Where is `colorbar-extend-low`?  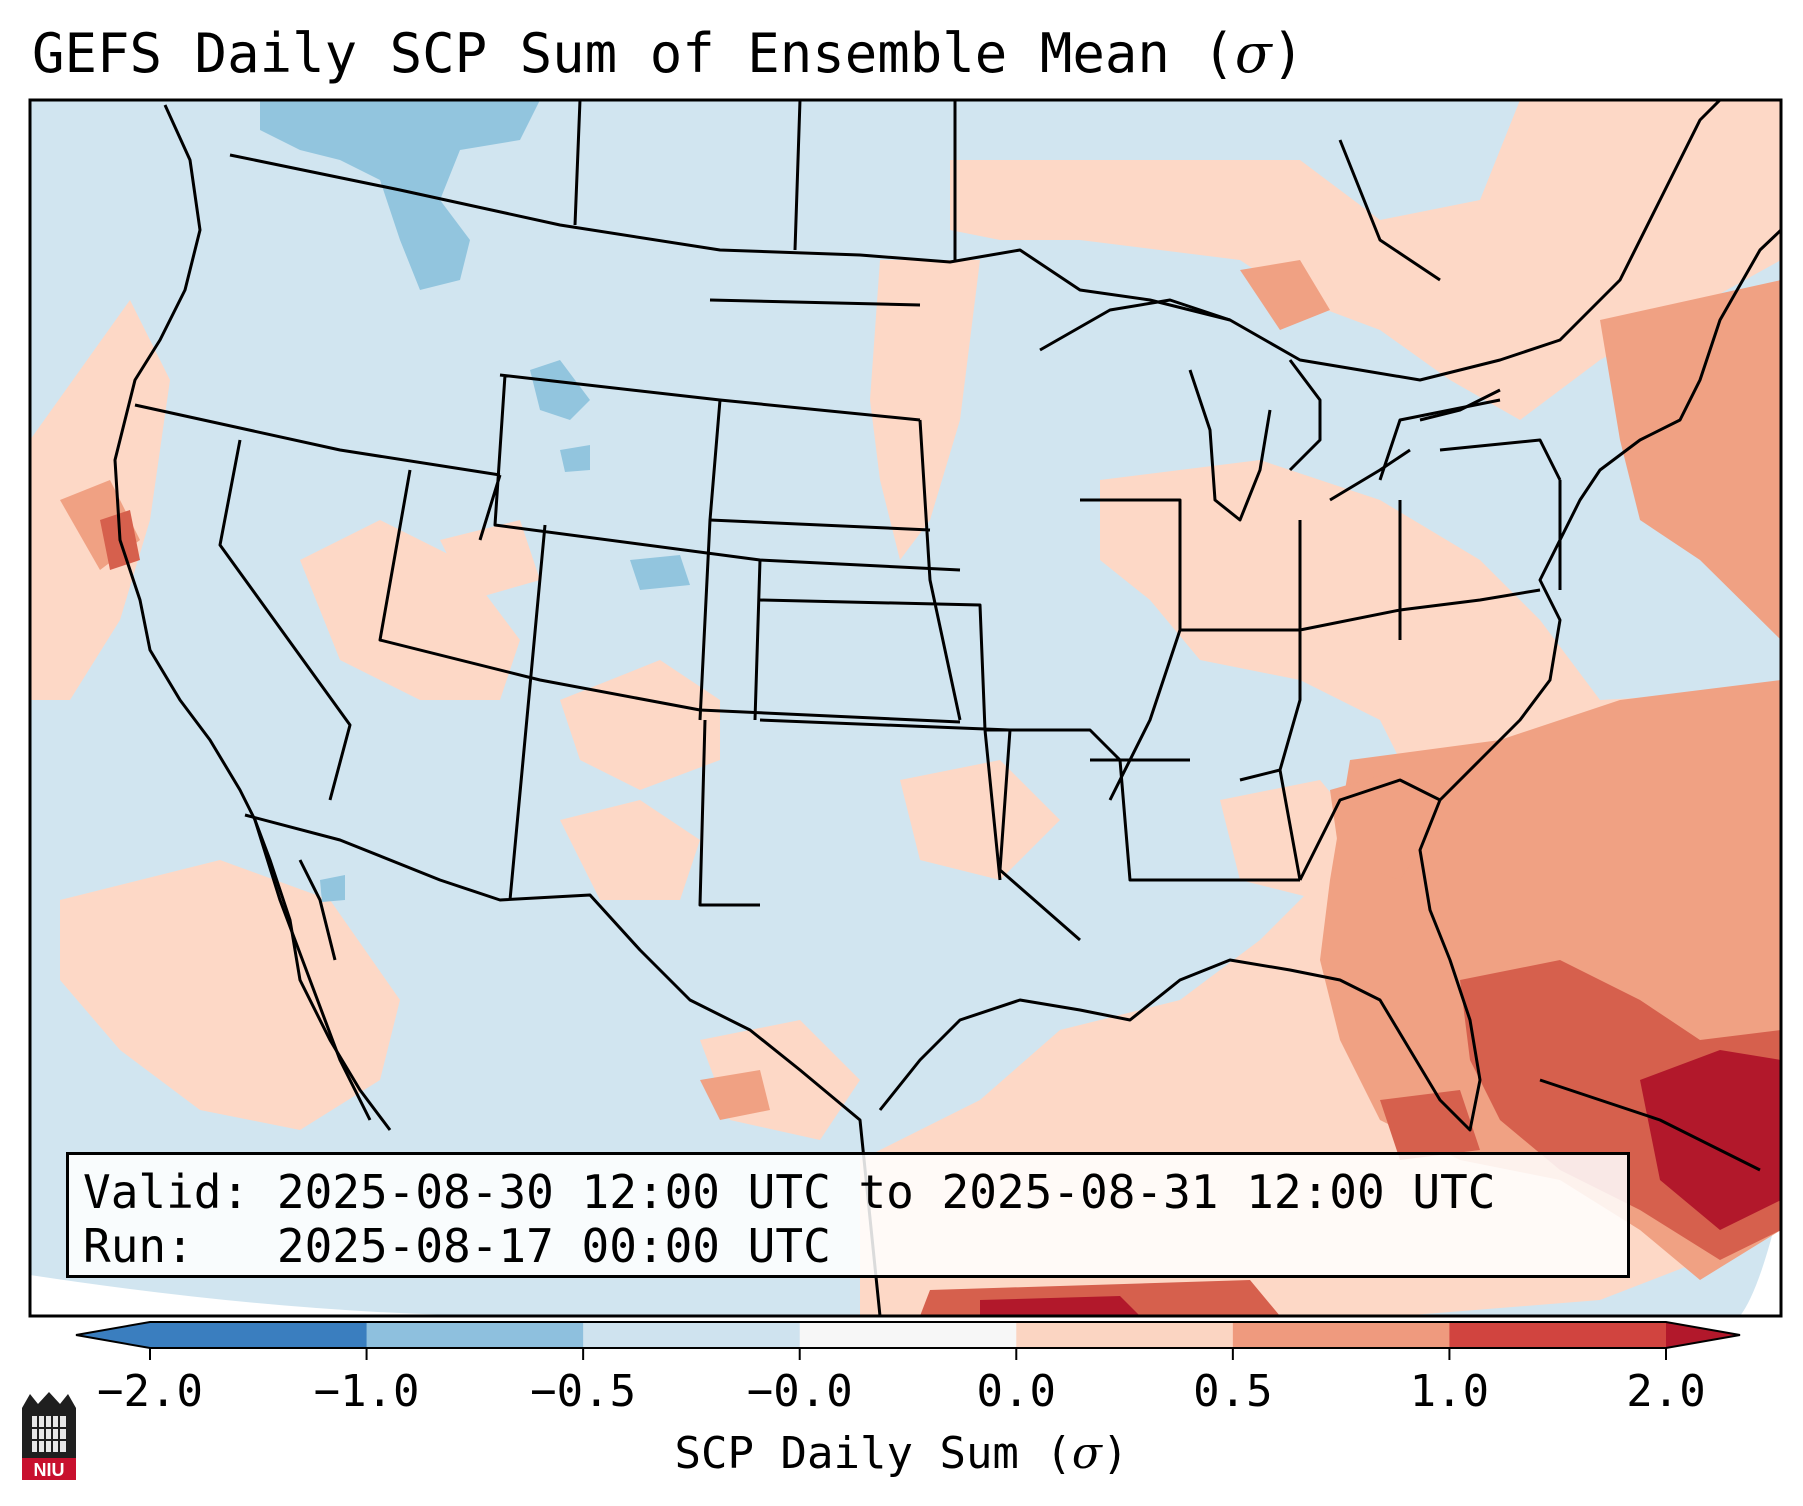 colorbar-extend-low is located at coordinates (113, 1335).